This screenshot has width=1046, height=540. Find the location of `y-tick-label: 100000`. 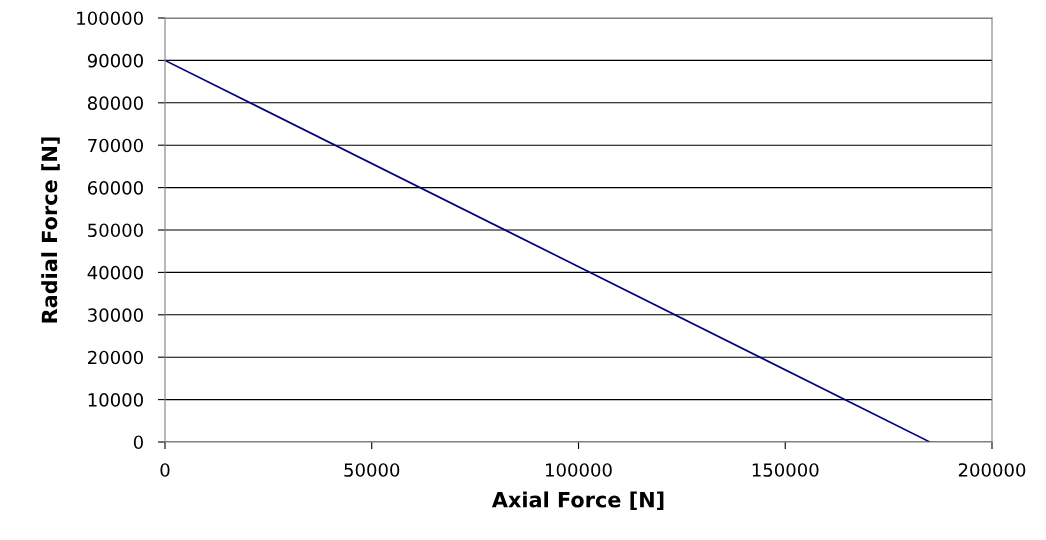

y-tick-label: 100000 is located at coordinates (110, 18).